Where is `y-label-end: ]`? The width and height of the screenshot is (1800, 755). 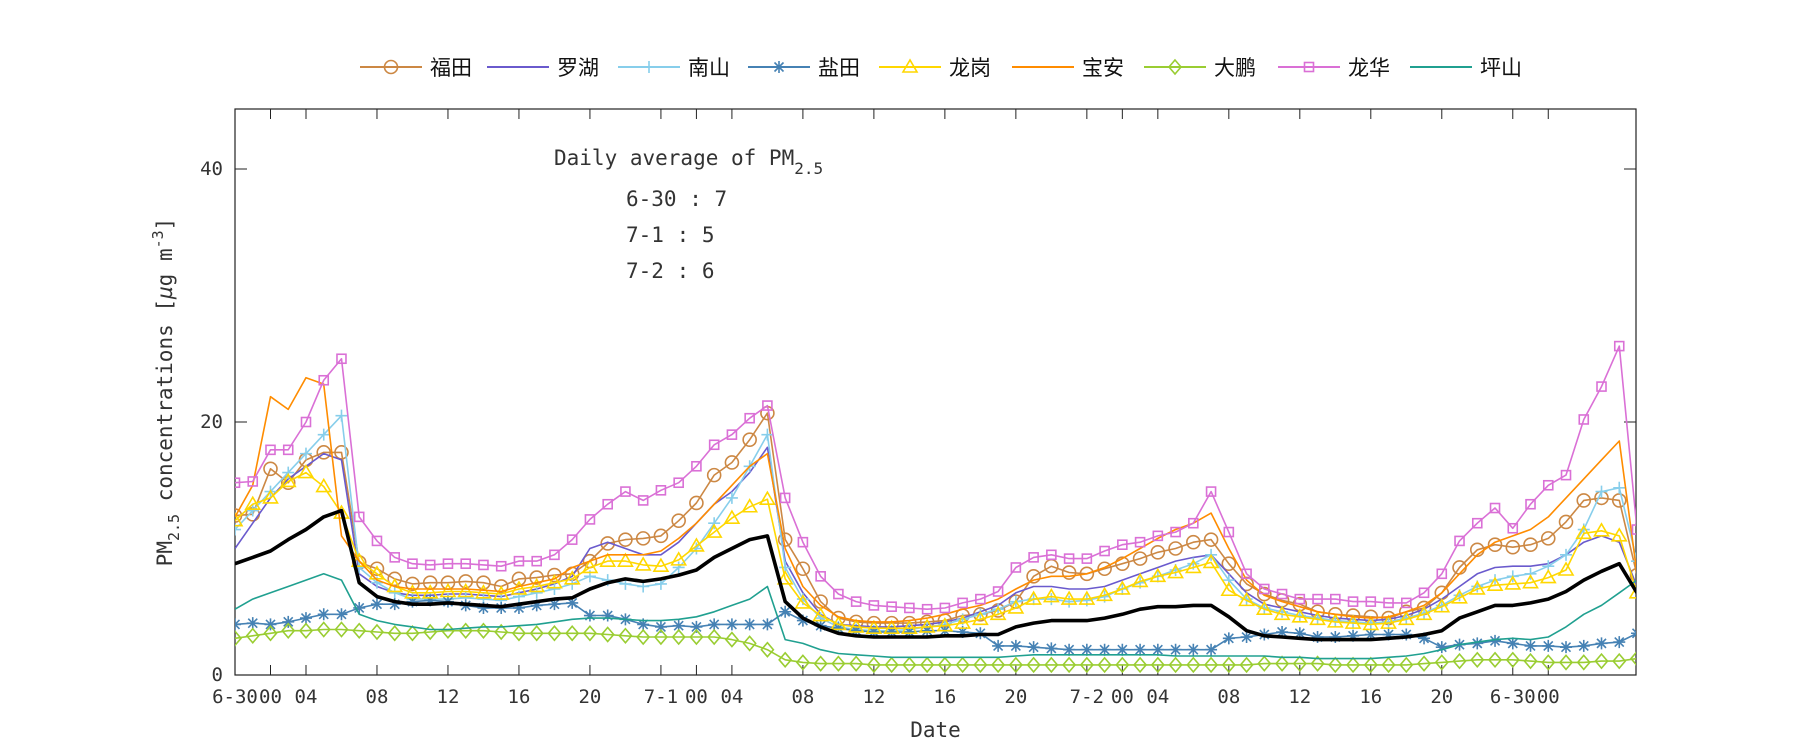 y-label-end: ] is located at coordinates (165, 224).